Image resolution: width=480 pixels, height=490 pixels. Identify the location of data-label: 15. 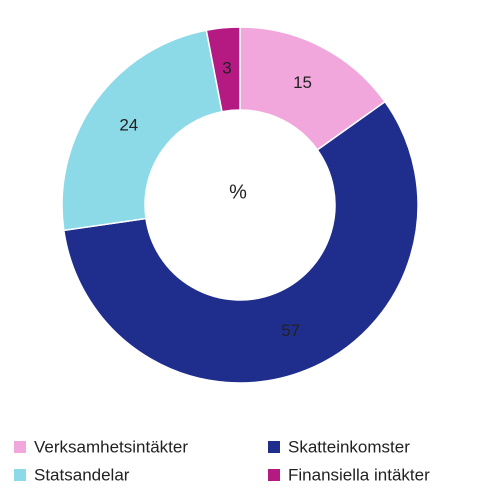
(302, 82).